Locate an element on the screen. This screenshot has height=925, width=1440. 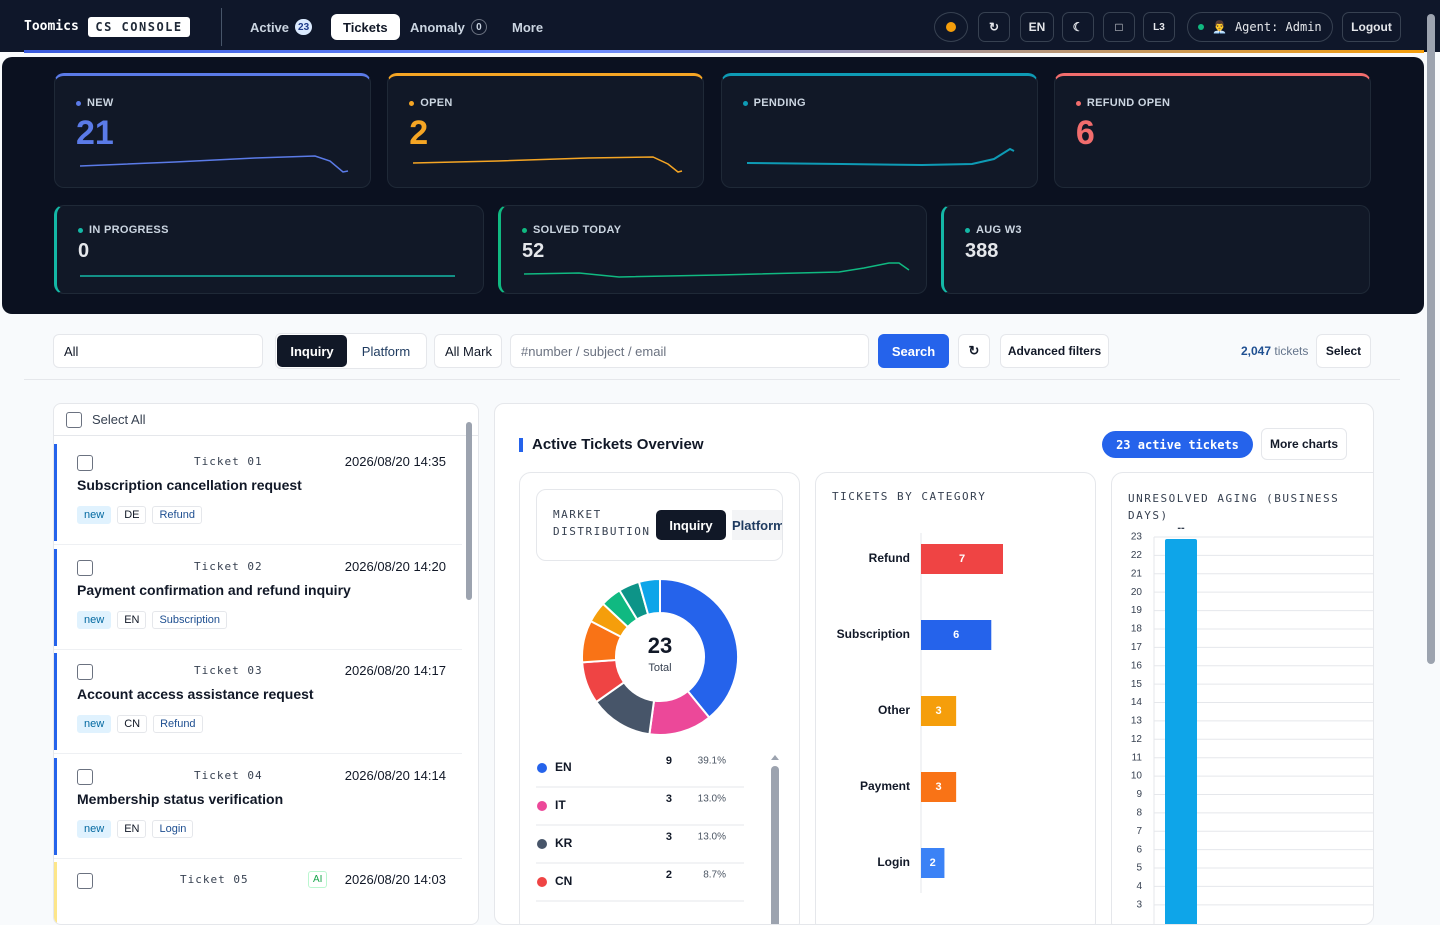
agent-pill: 👨‍💼 Agent: Admin is located at coordinates (1260, 27).